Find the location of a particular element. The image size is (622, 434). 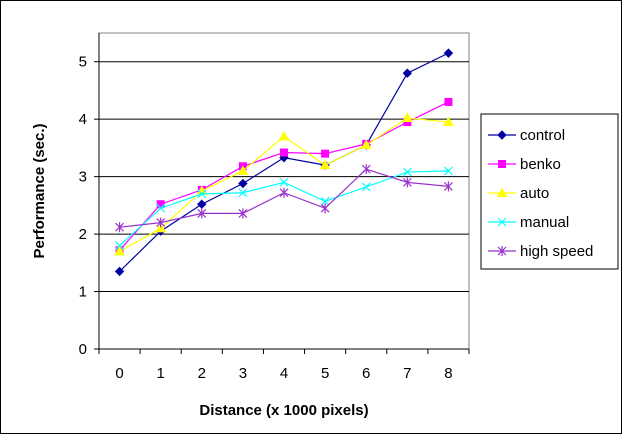

x-axis-ticks: 0 1 2 3 4 5 6 7 8 is located at coordinates (284, 365).